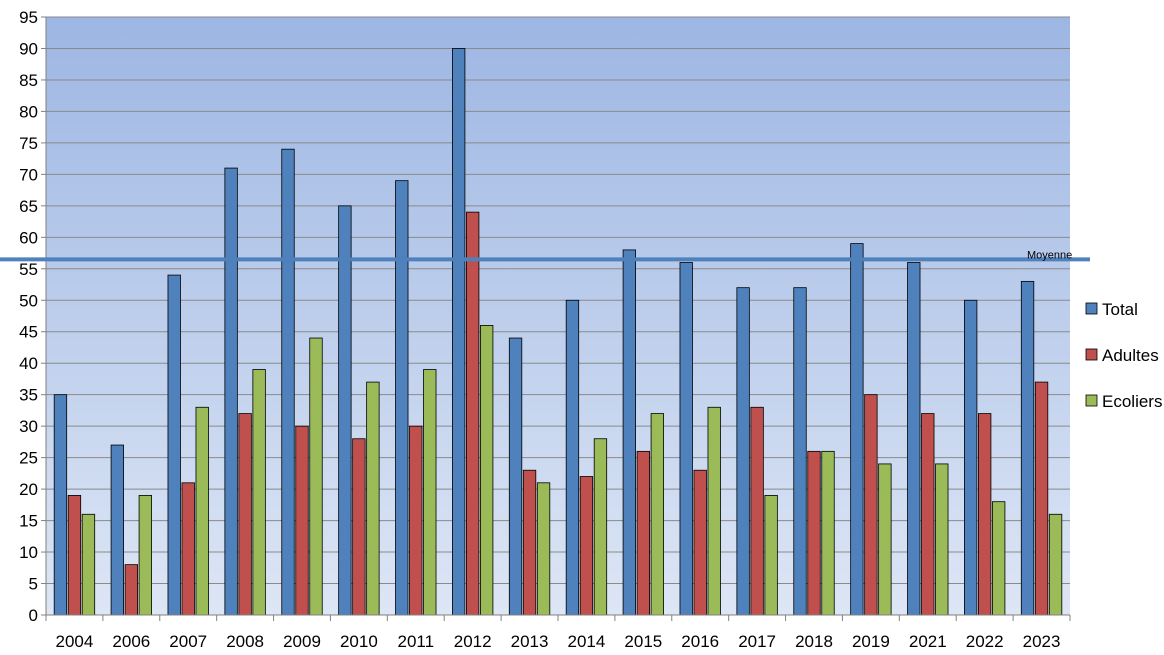  Describe the element at coordinates (28, 300) in the screenshot. I see `y-tick-label: 50` at that location.